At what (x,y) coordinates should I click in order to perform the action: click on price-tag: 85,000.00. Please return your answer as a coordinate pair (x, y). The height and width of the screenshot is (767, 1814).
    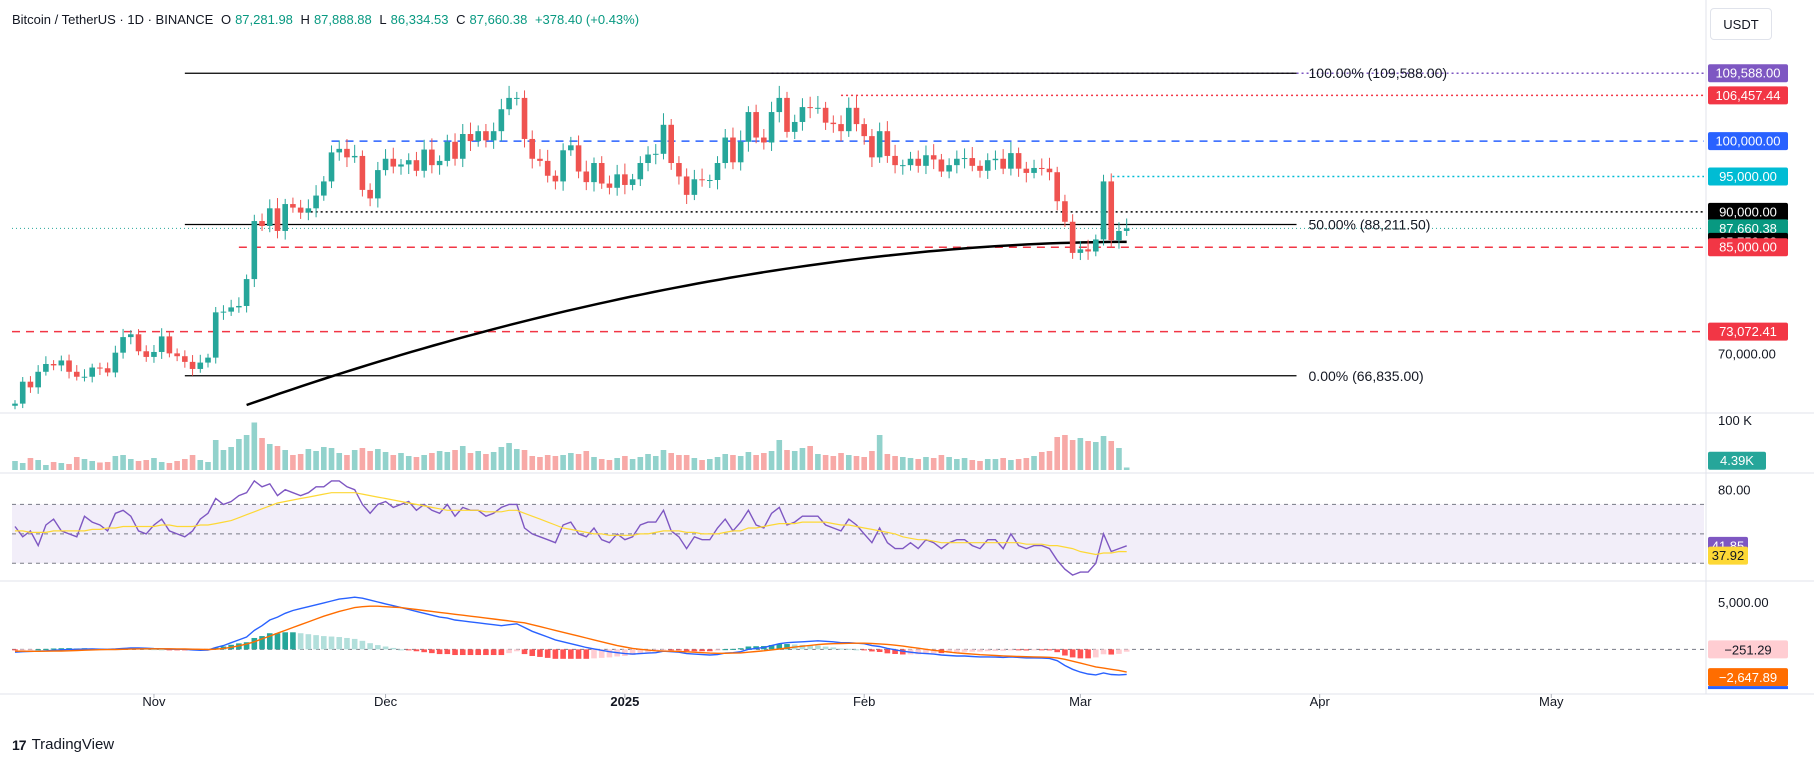
    Looking at the image, I should click on (1748, 247).